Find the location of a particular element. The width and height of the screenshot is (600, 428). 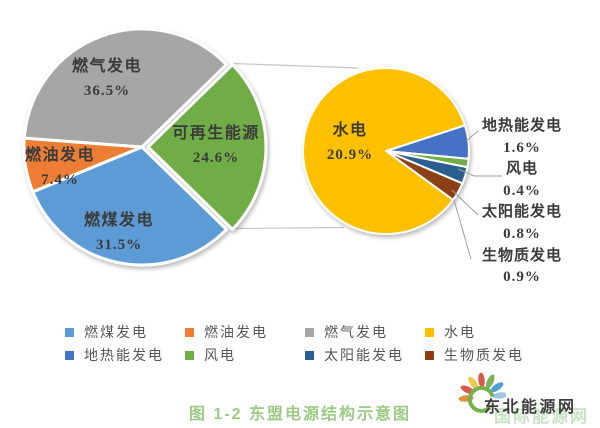

legend-swatch-solar is located at coordinates (309, 355).